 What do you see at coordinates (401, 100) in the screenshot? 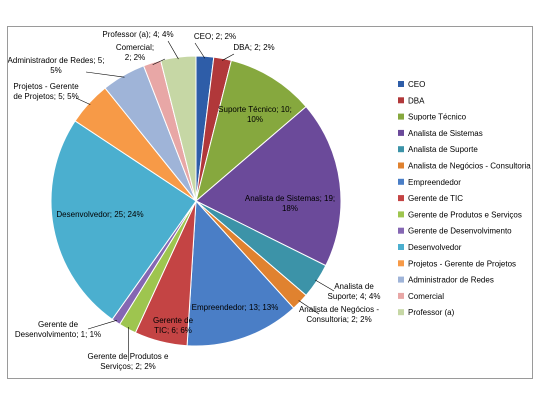
I see `legend-swatch-dba` at bounding box center [401, 100].